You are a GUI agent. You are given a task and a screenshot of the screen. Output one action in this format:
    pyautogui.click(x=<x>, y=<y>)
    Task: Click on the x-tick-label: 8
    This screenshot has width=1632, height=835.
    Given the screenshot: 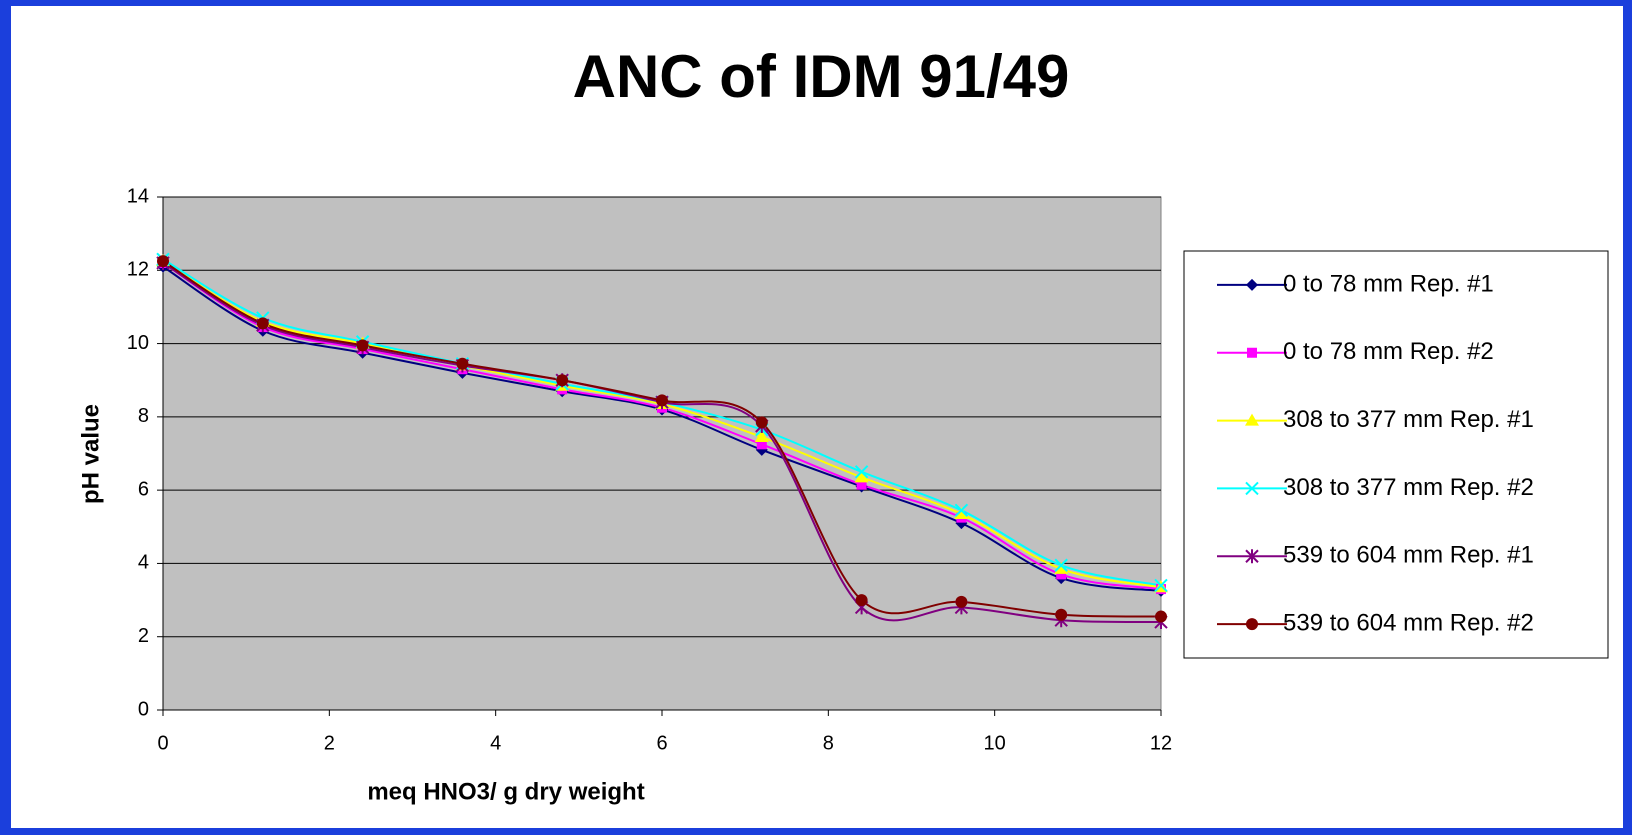 What is the action you would take?
    pyautogui.click(x=828, y=743)
    